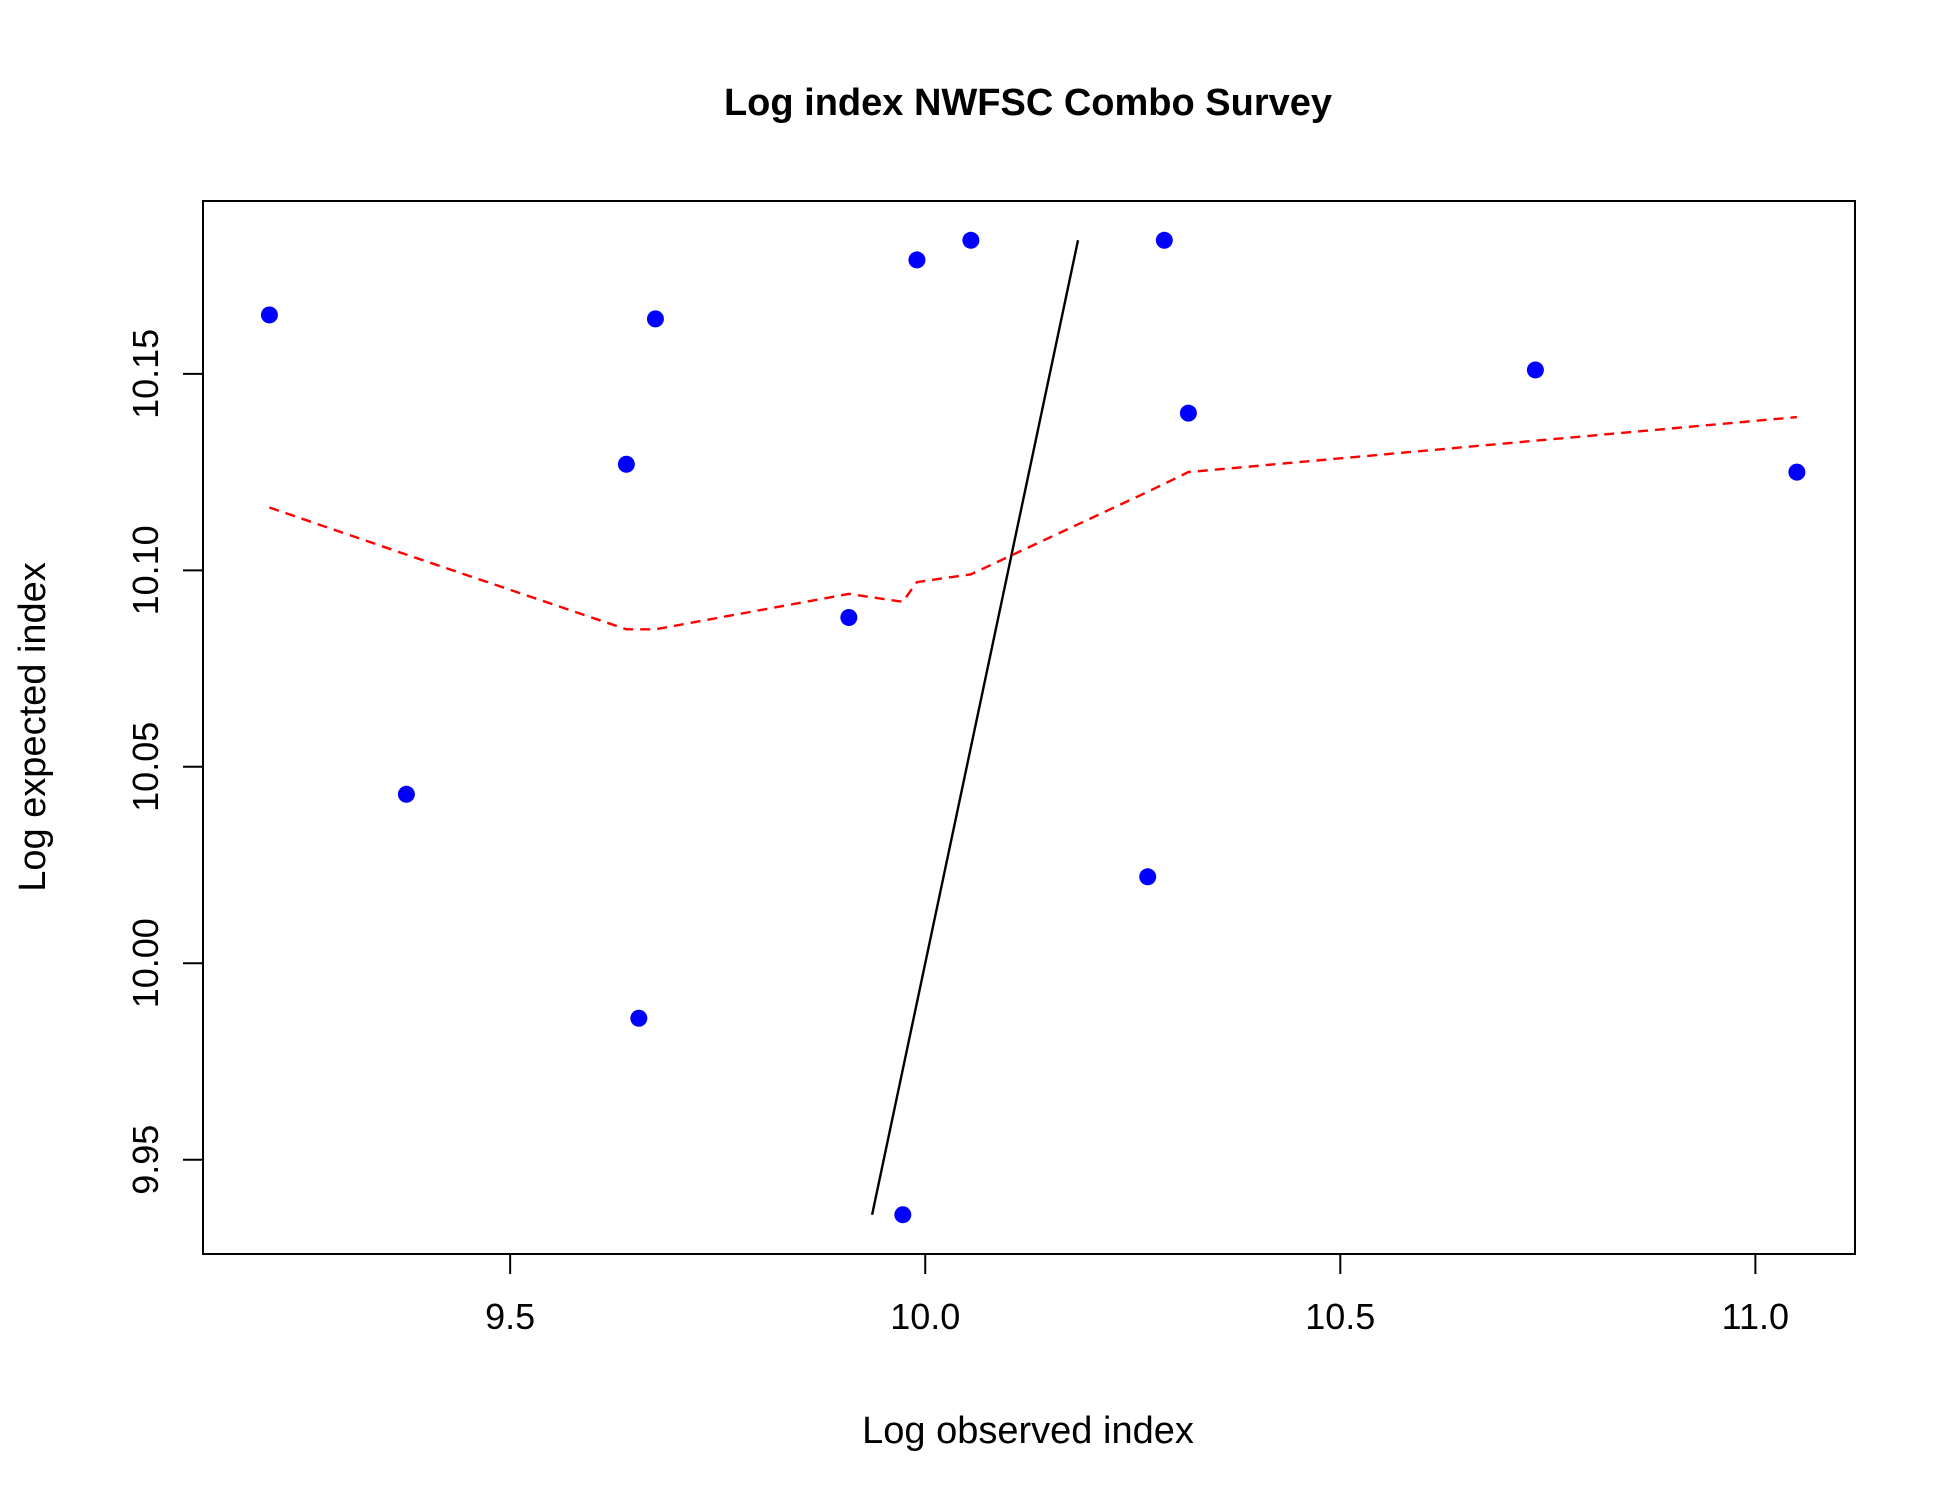  I want to click on x-tick-label: 10.0, so click(925, 1316).